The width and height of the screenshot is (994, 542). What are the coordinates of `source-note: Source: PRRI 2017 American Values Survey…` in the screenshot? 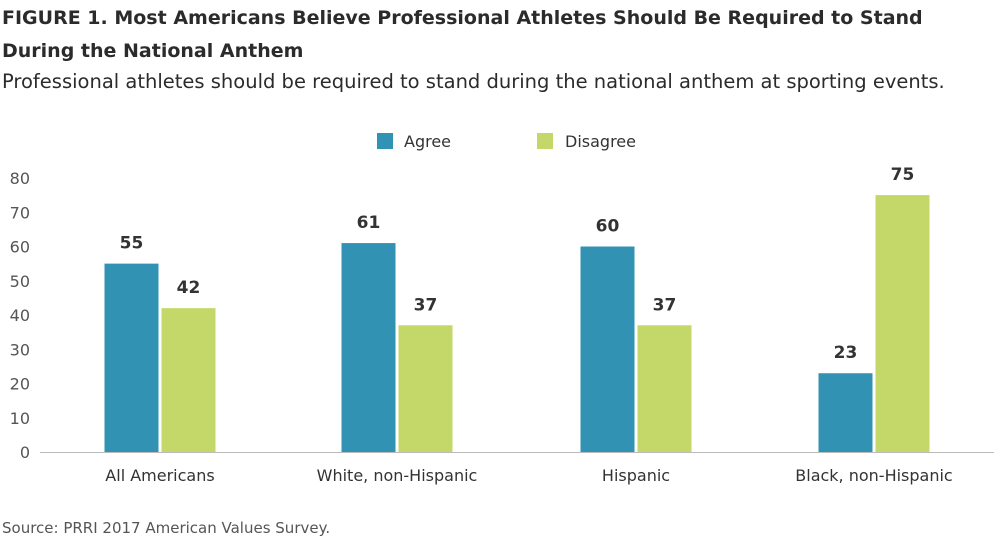 It's located at (166, 528).